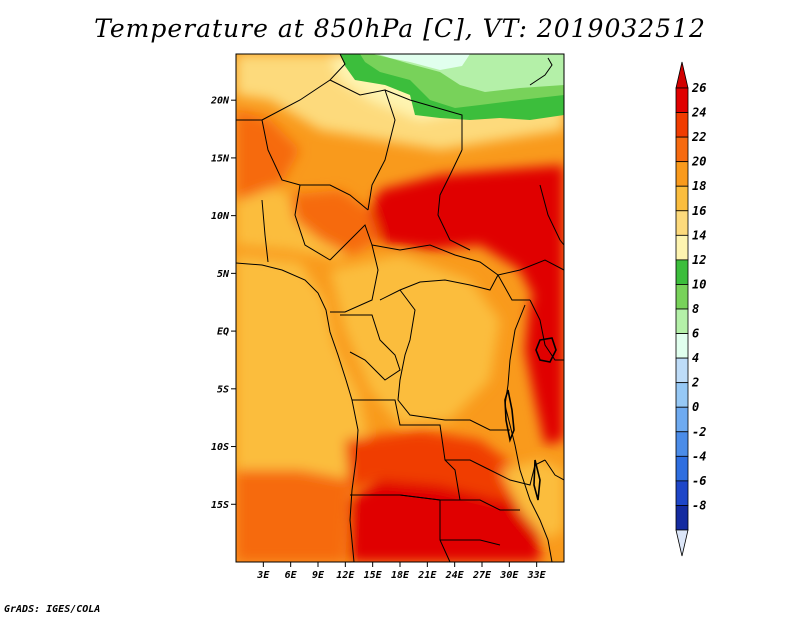 The height and width of the screenshot is (618, 800). Describe the element at coordinates (435, 272) in the screenshot. I see `border-car` at that location.